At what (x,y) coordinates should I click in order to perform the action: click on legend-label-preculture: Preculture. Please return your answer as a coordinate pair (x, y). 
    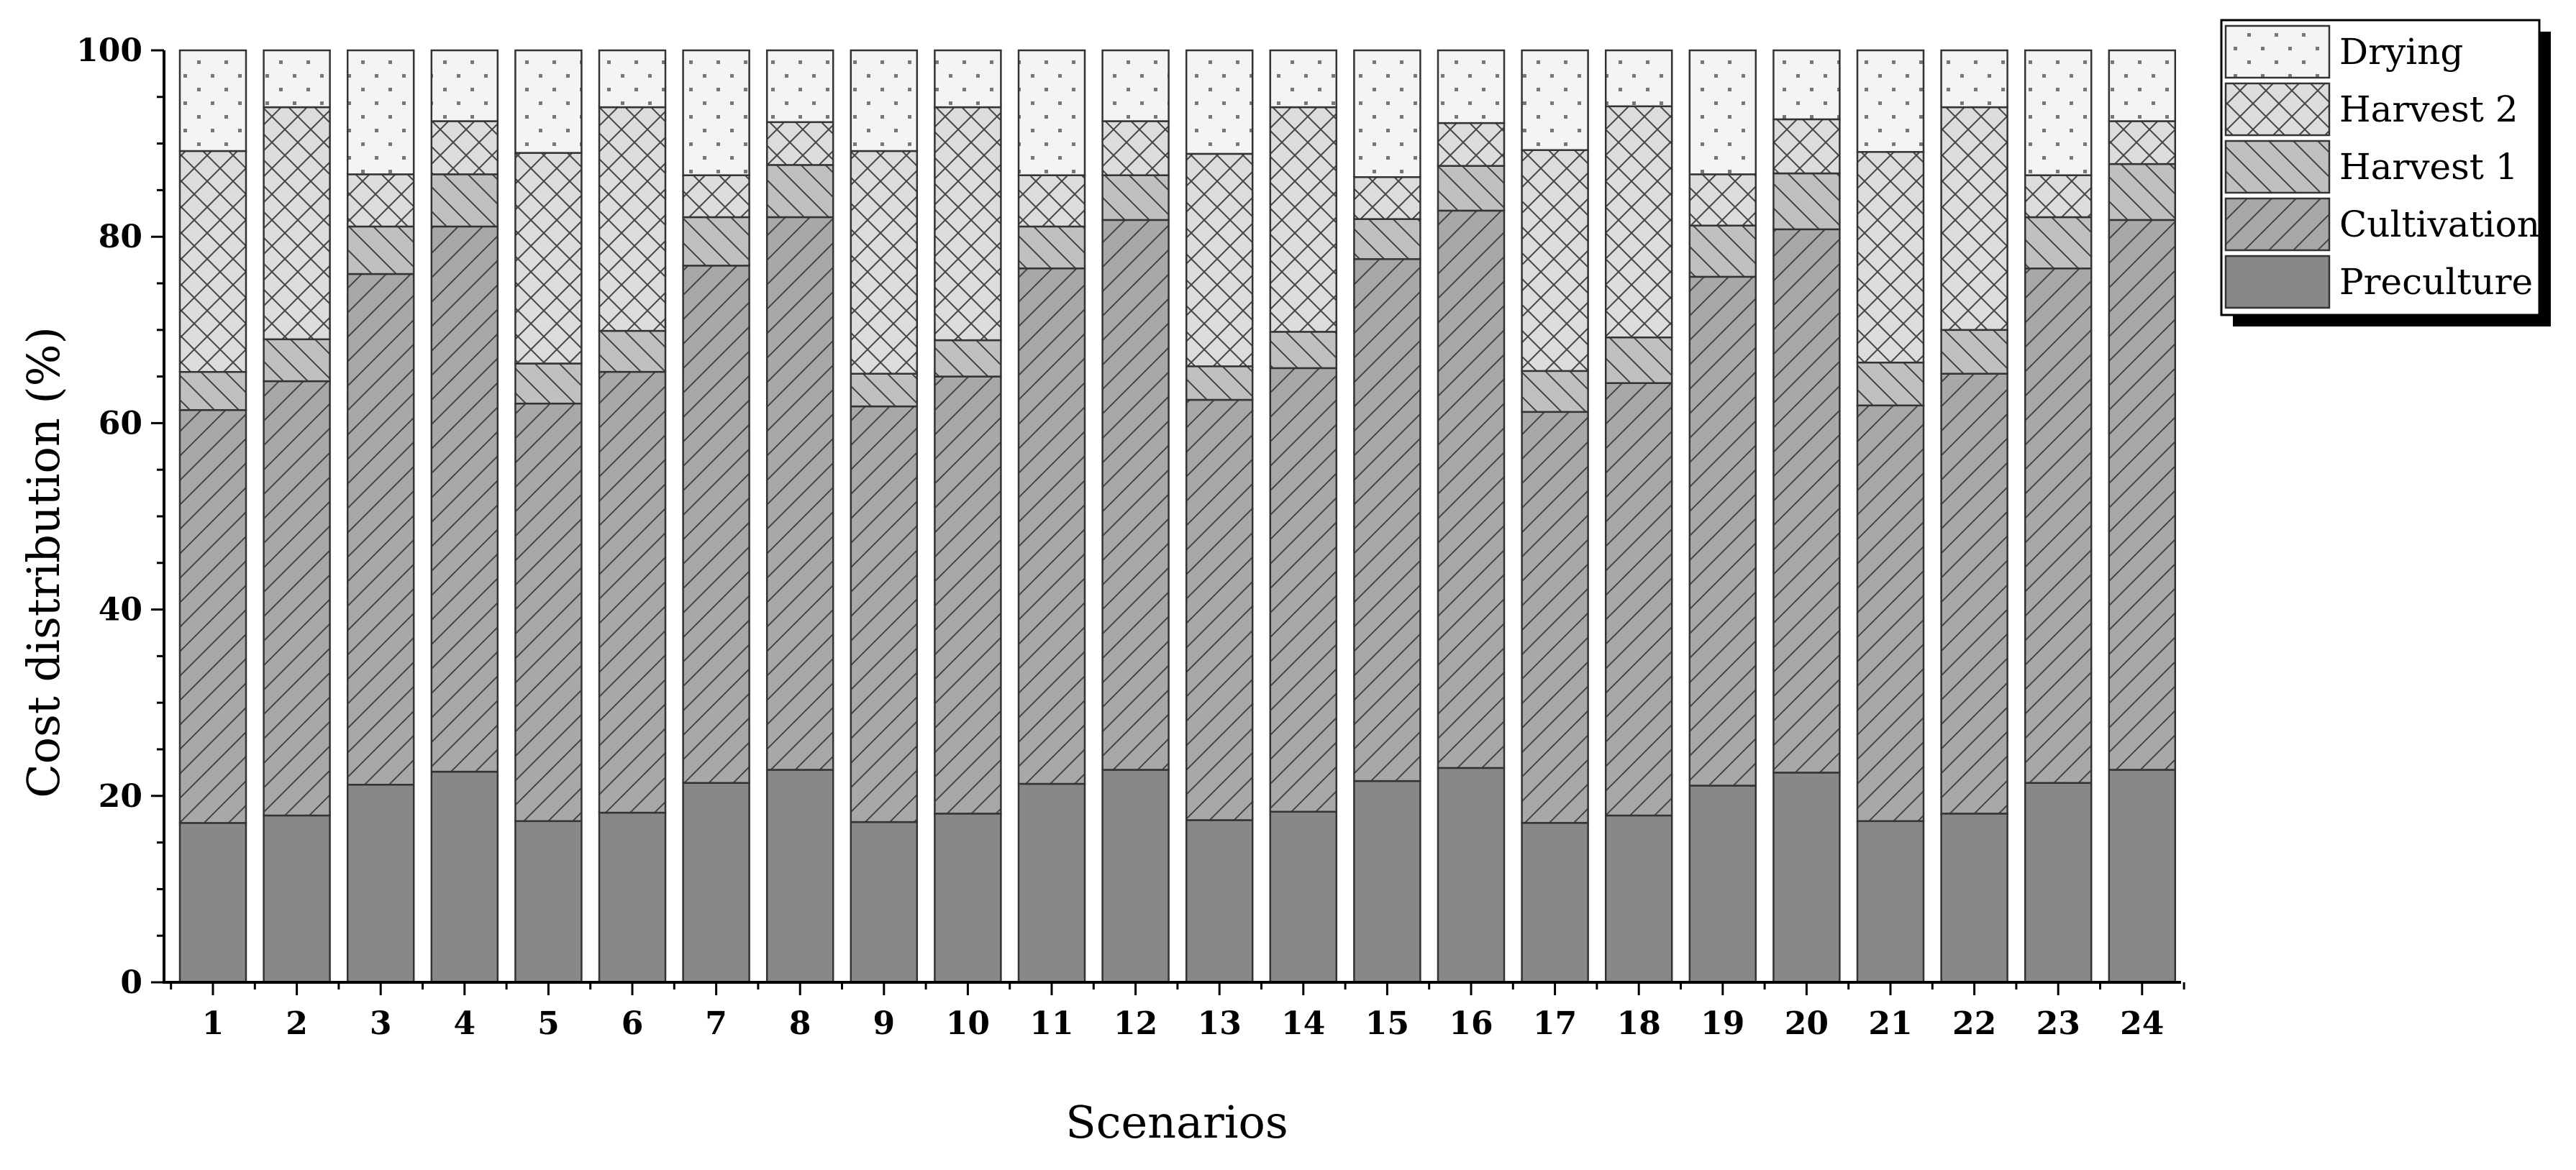
    Looking at the image, I should click on (2436, 282).